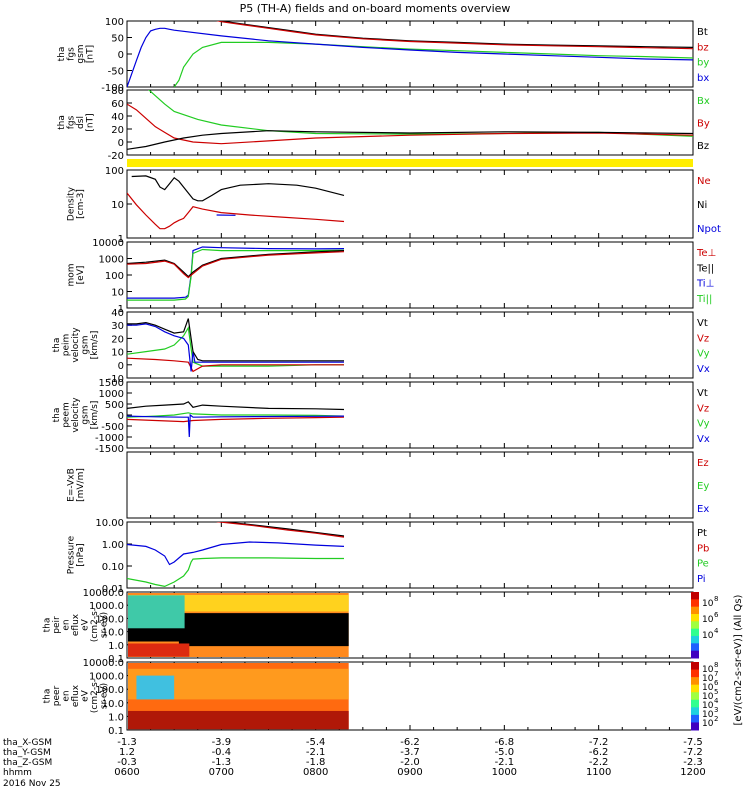 Image resolution: width=750 pixels, height=800 pixels. I want to click on series-peim-Vz, so click(235, 365).